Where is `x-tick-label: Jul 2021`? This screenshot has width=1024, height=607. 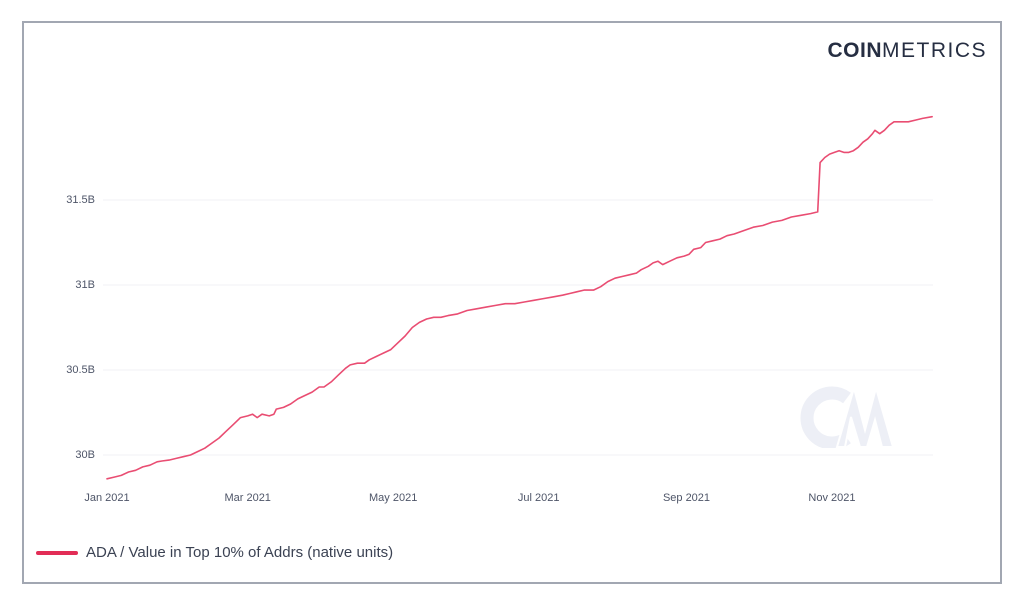 x-tick-label: Jul 2021 is located at coordinates (538, 498).